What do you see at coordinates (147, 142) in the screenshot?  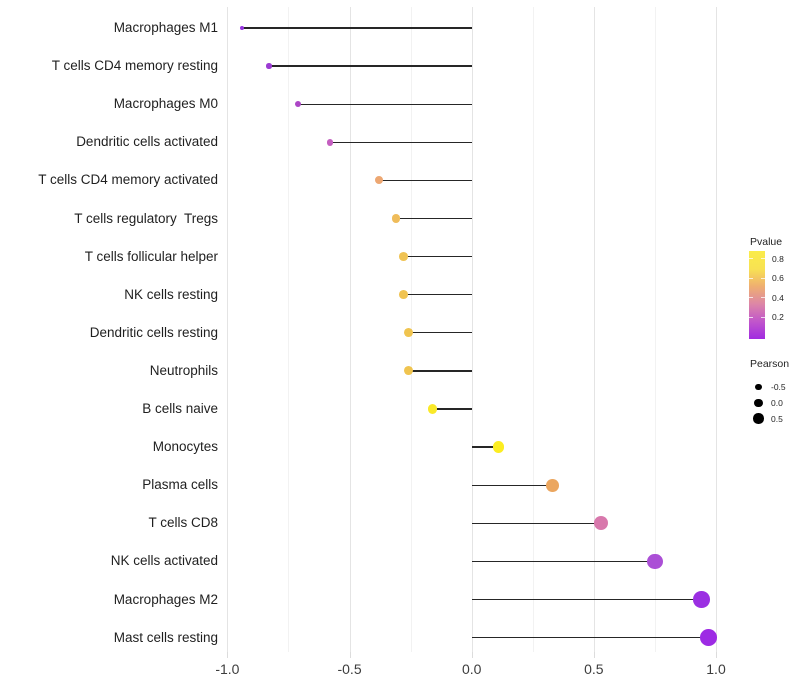 I see `category-label: Dendritic cells activated` at bounding box center [147, 142].